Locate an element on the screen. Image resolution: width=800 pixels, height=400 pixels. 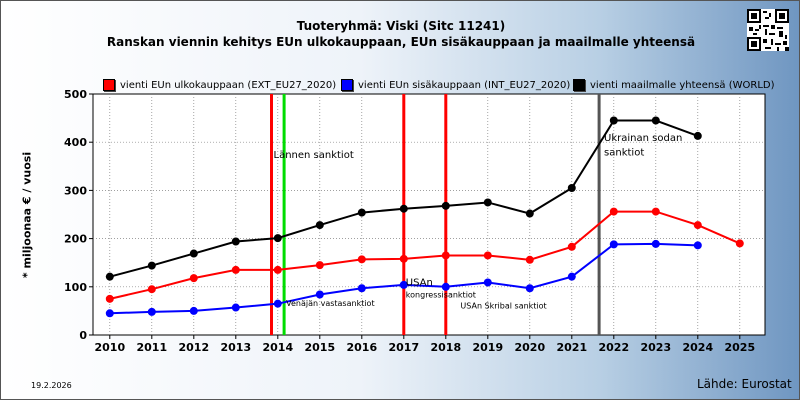
x-tick-label: 2019 is located at coordinates (487, 347).